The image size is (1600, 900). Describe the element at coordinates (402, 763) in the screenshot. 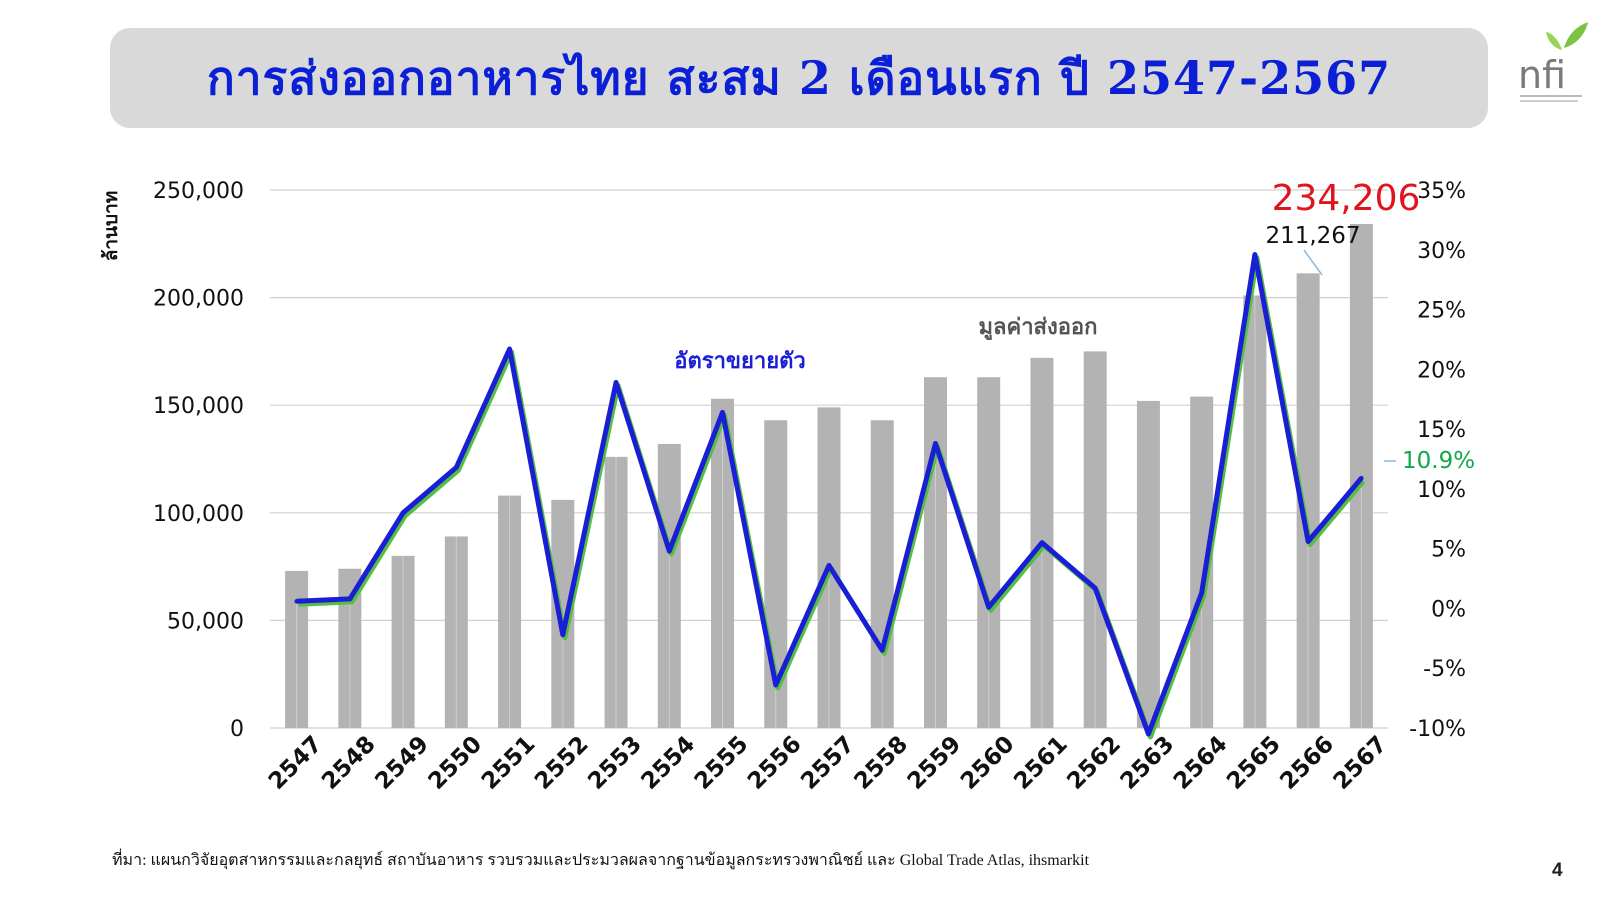

I see `x-tick-label: 2549` at that location.